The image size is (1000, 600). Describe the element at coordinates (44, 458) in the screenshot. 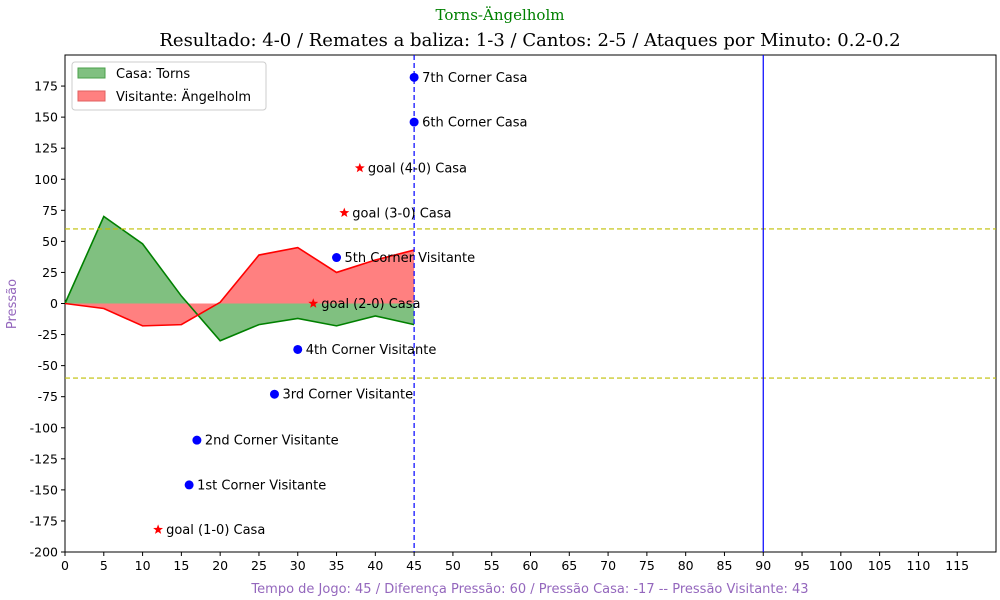

I see `y-tick-label-3: -125` at that location.